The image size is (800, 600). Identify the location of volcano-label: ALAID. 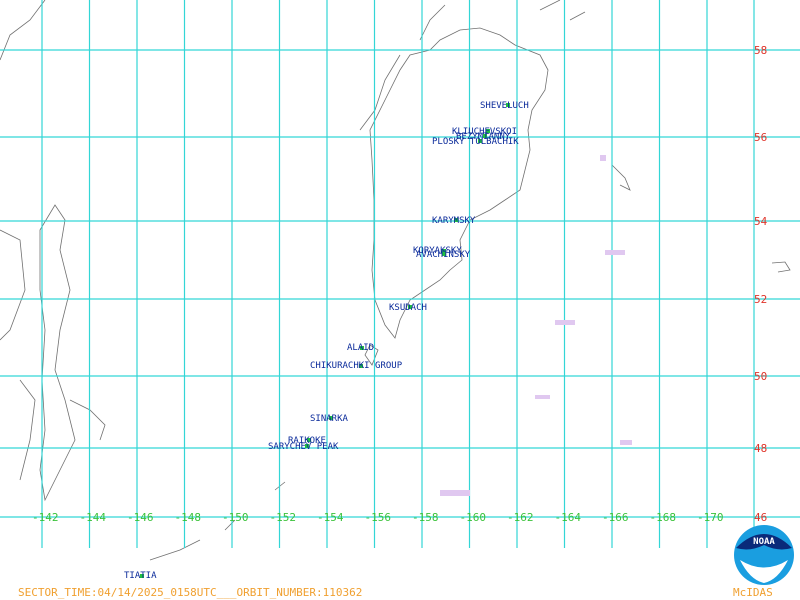
(360, 348).